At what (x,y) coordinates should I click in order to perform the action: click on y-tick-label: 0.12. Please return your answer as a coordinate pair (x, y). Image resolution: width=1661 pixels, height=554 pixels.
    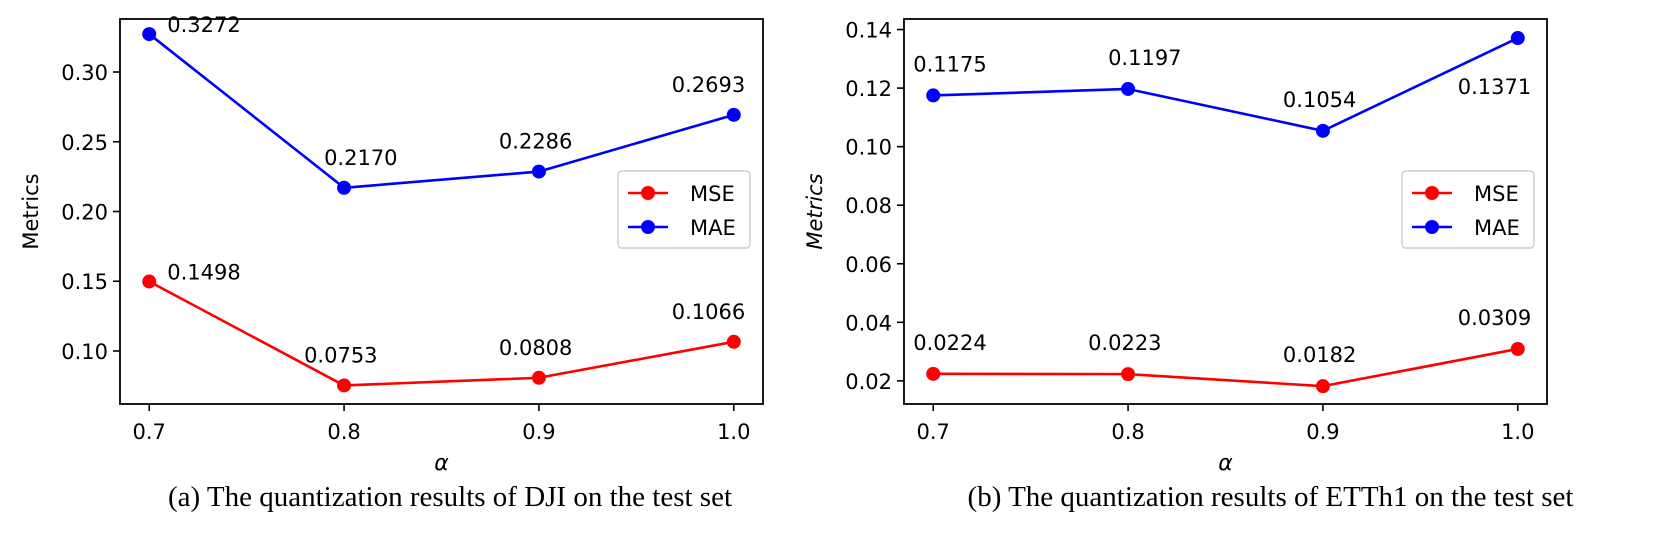
    Looking at the image, I should click on (868, 89).